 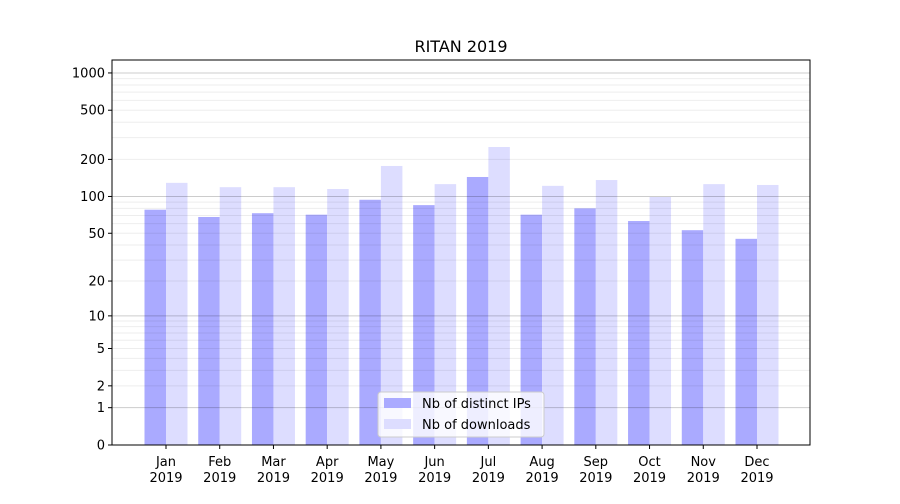 I want to click on y-tick-label: 5, so click(x=101, y=349).